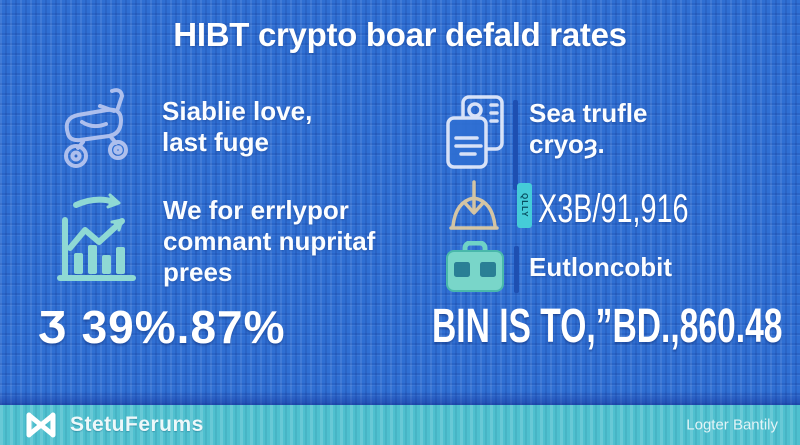 Image resolution: width=800 pixels, height=445 pixels. I want to click on feature-right-1-line2: cryoȝ., so click(567, 144).